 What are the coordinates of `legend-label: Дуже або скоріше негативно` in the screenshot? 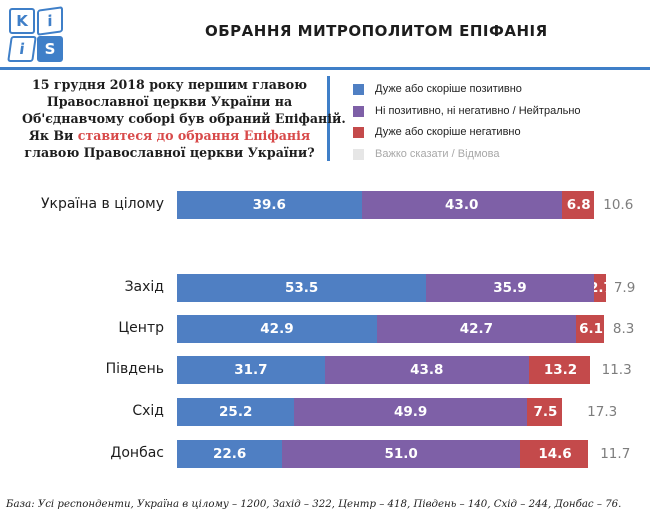 It's located at (448, 132).